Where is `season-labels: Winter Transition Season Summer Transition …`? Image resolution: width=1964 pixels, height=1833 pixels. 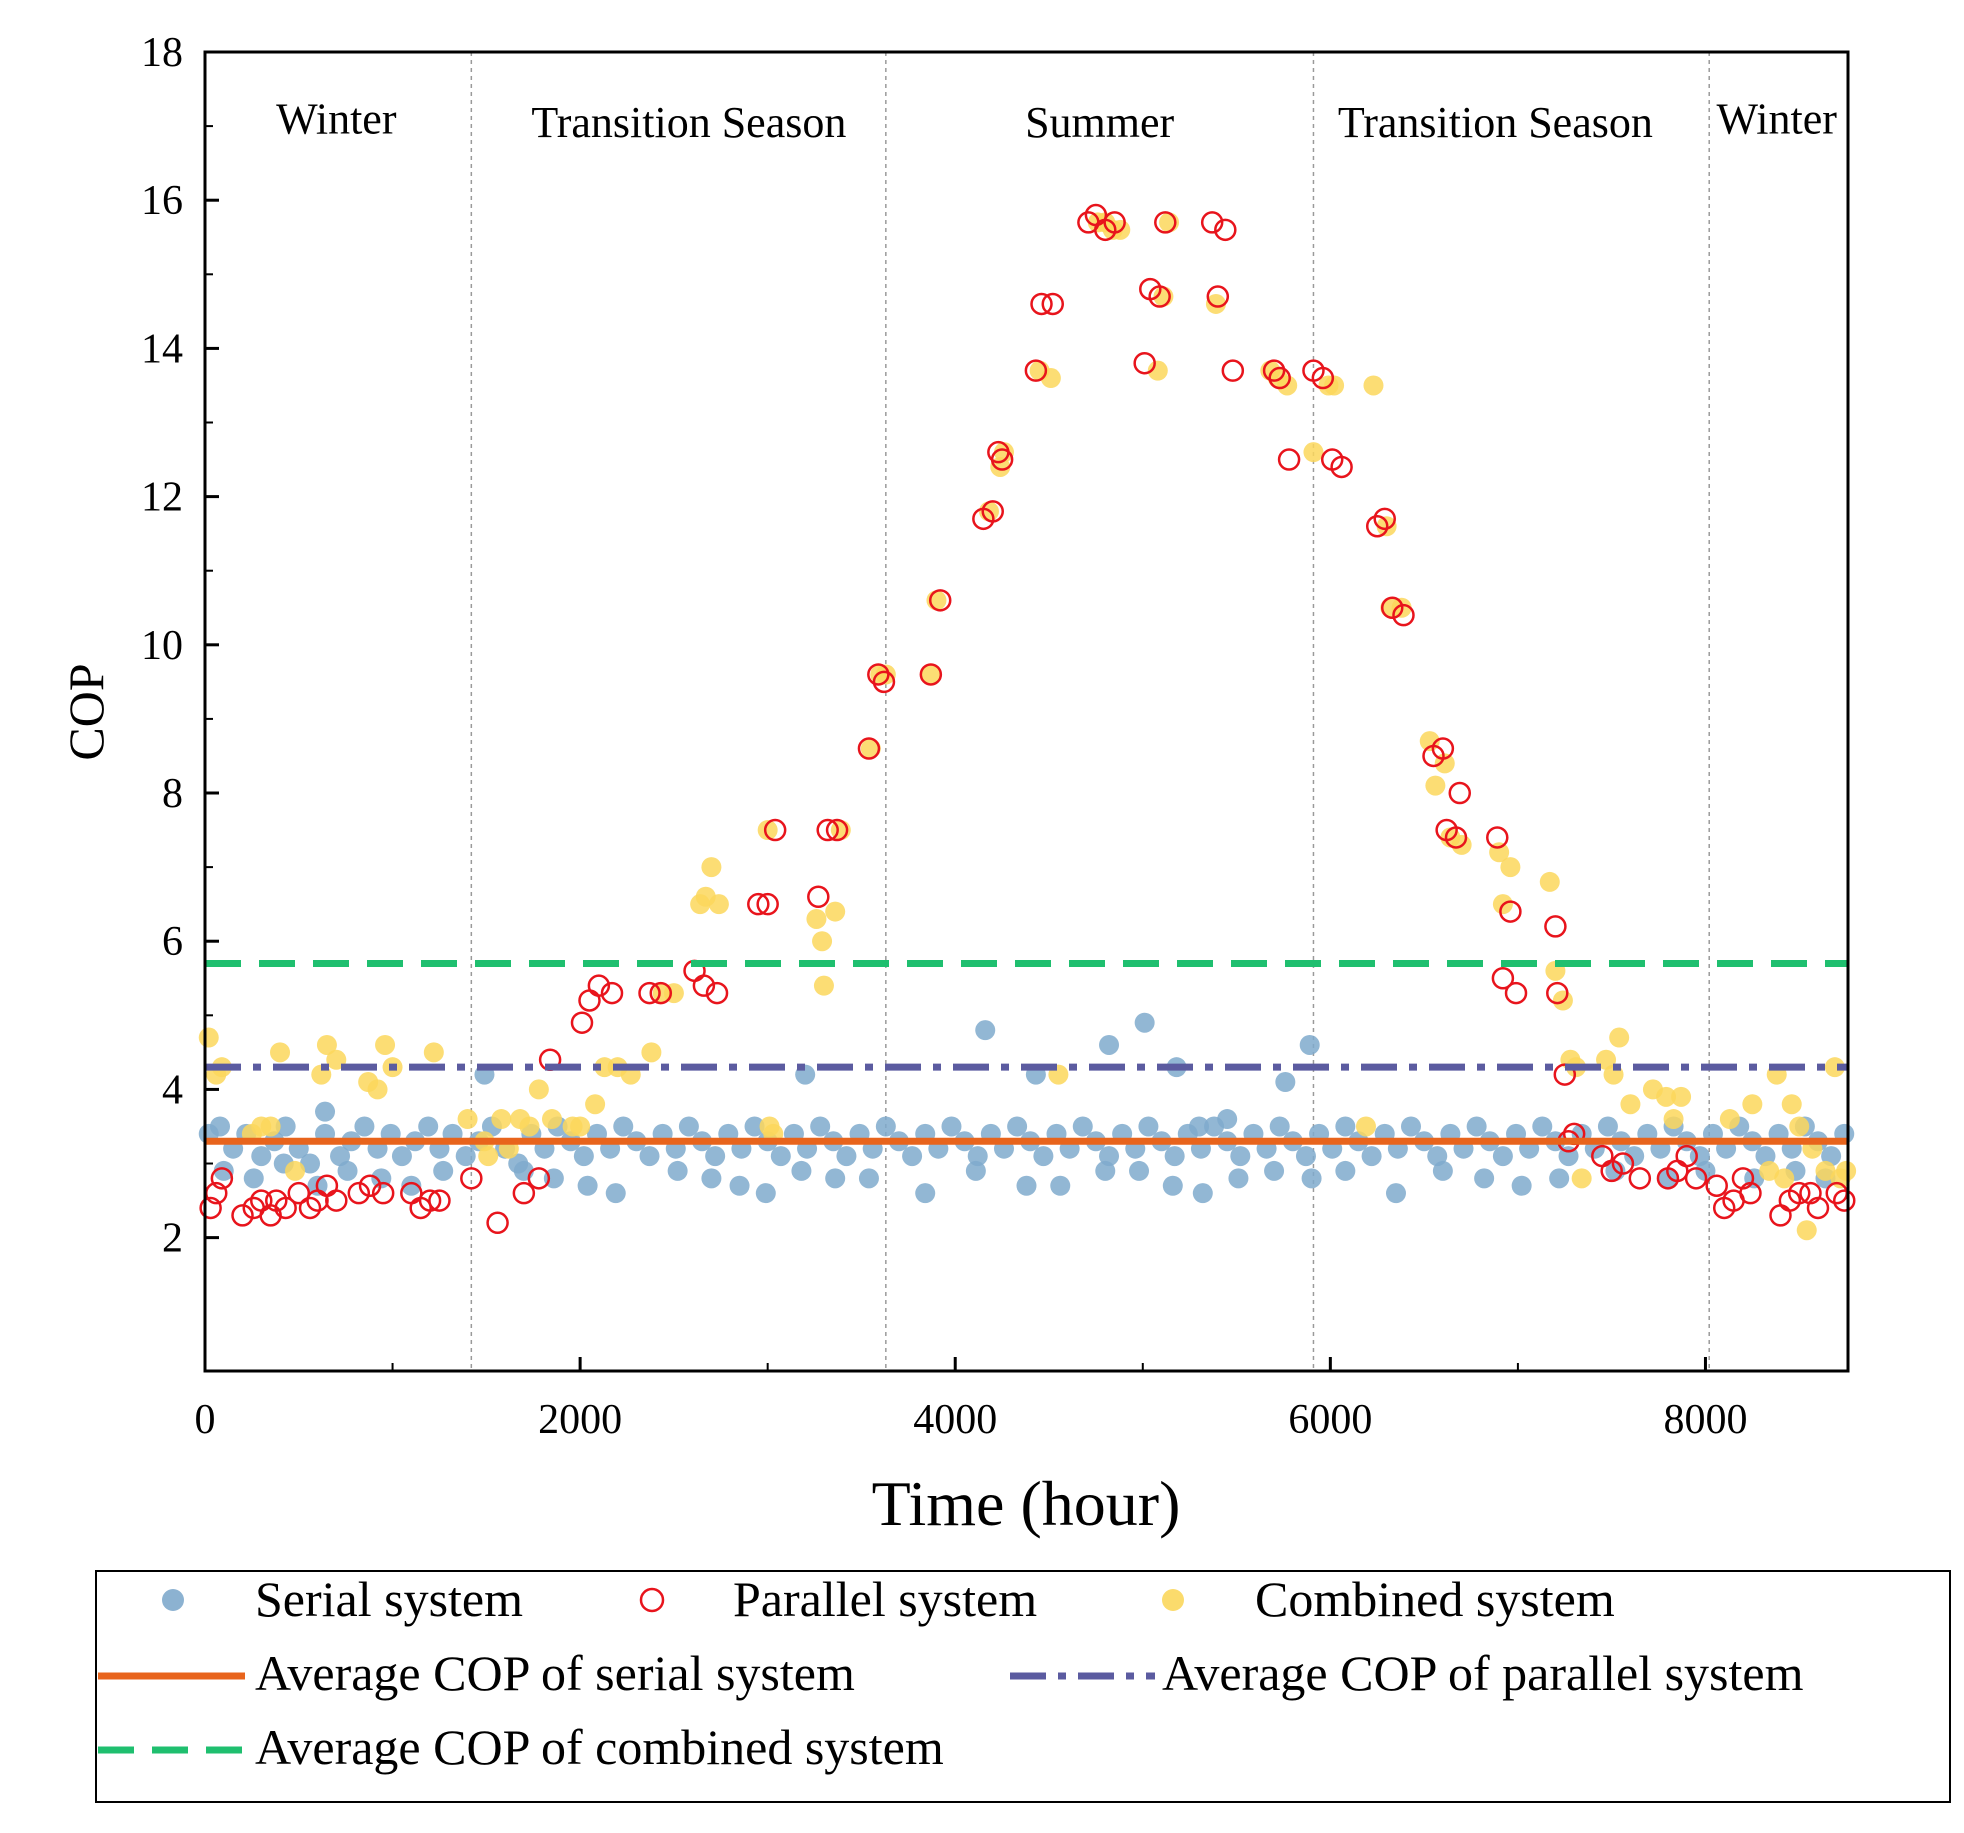
season-labels: Winter Transition Season Summer Transition … is located at coordinates (1056, 121).